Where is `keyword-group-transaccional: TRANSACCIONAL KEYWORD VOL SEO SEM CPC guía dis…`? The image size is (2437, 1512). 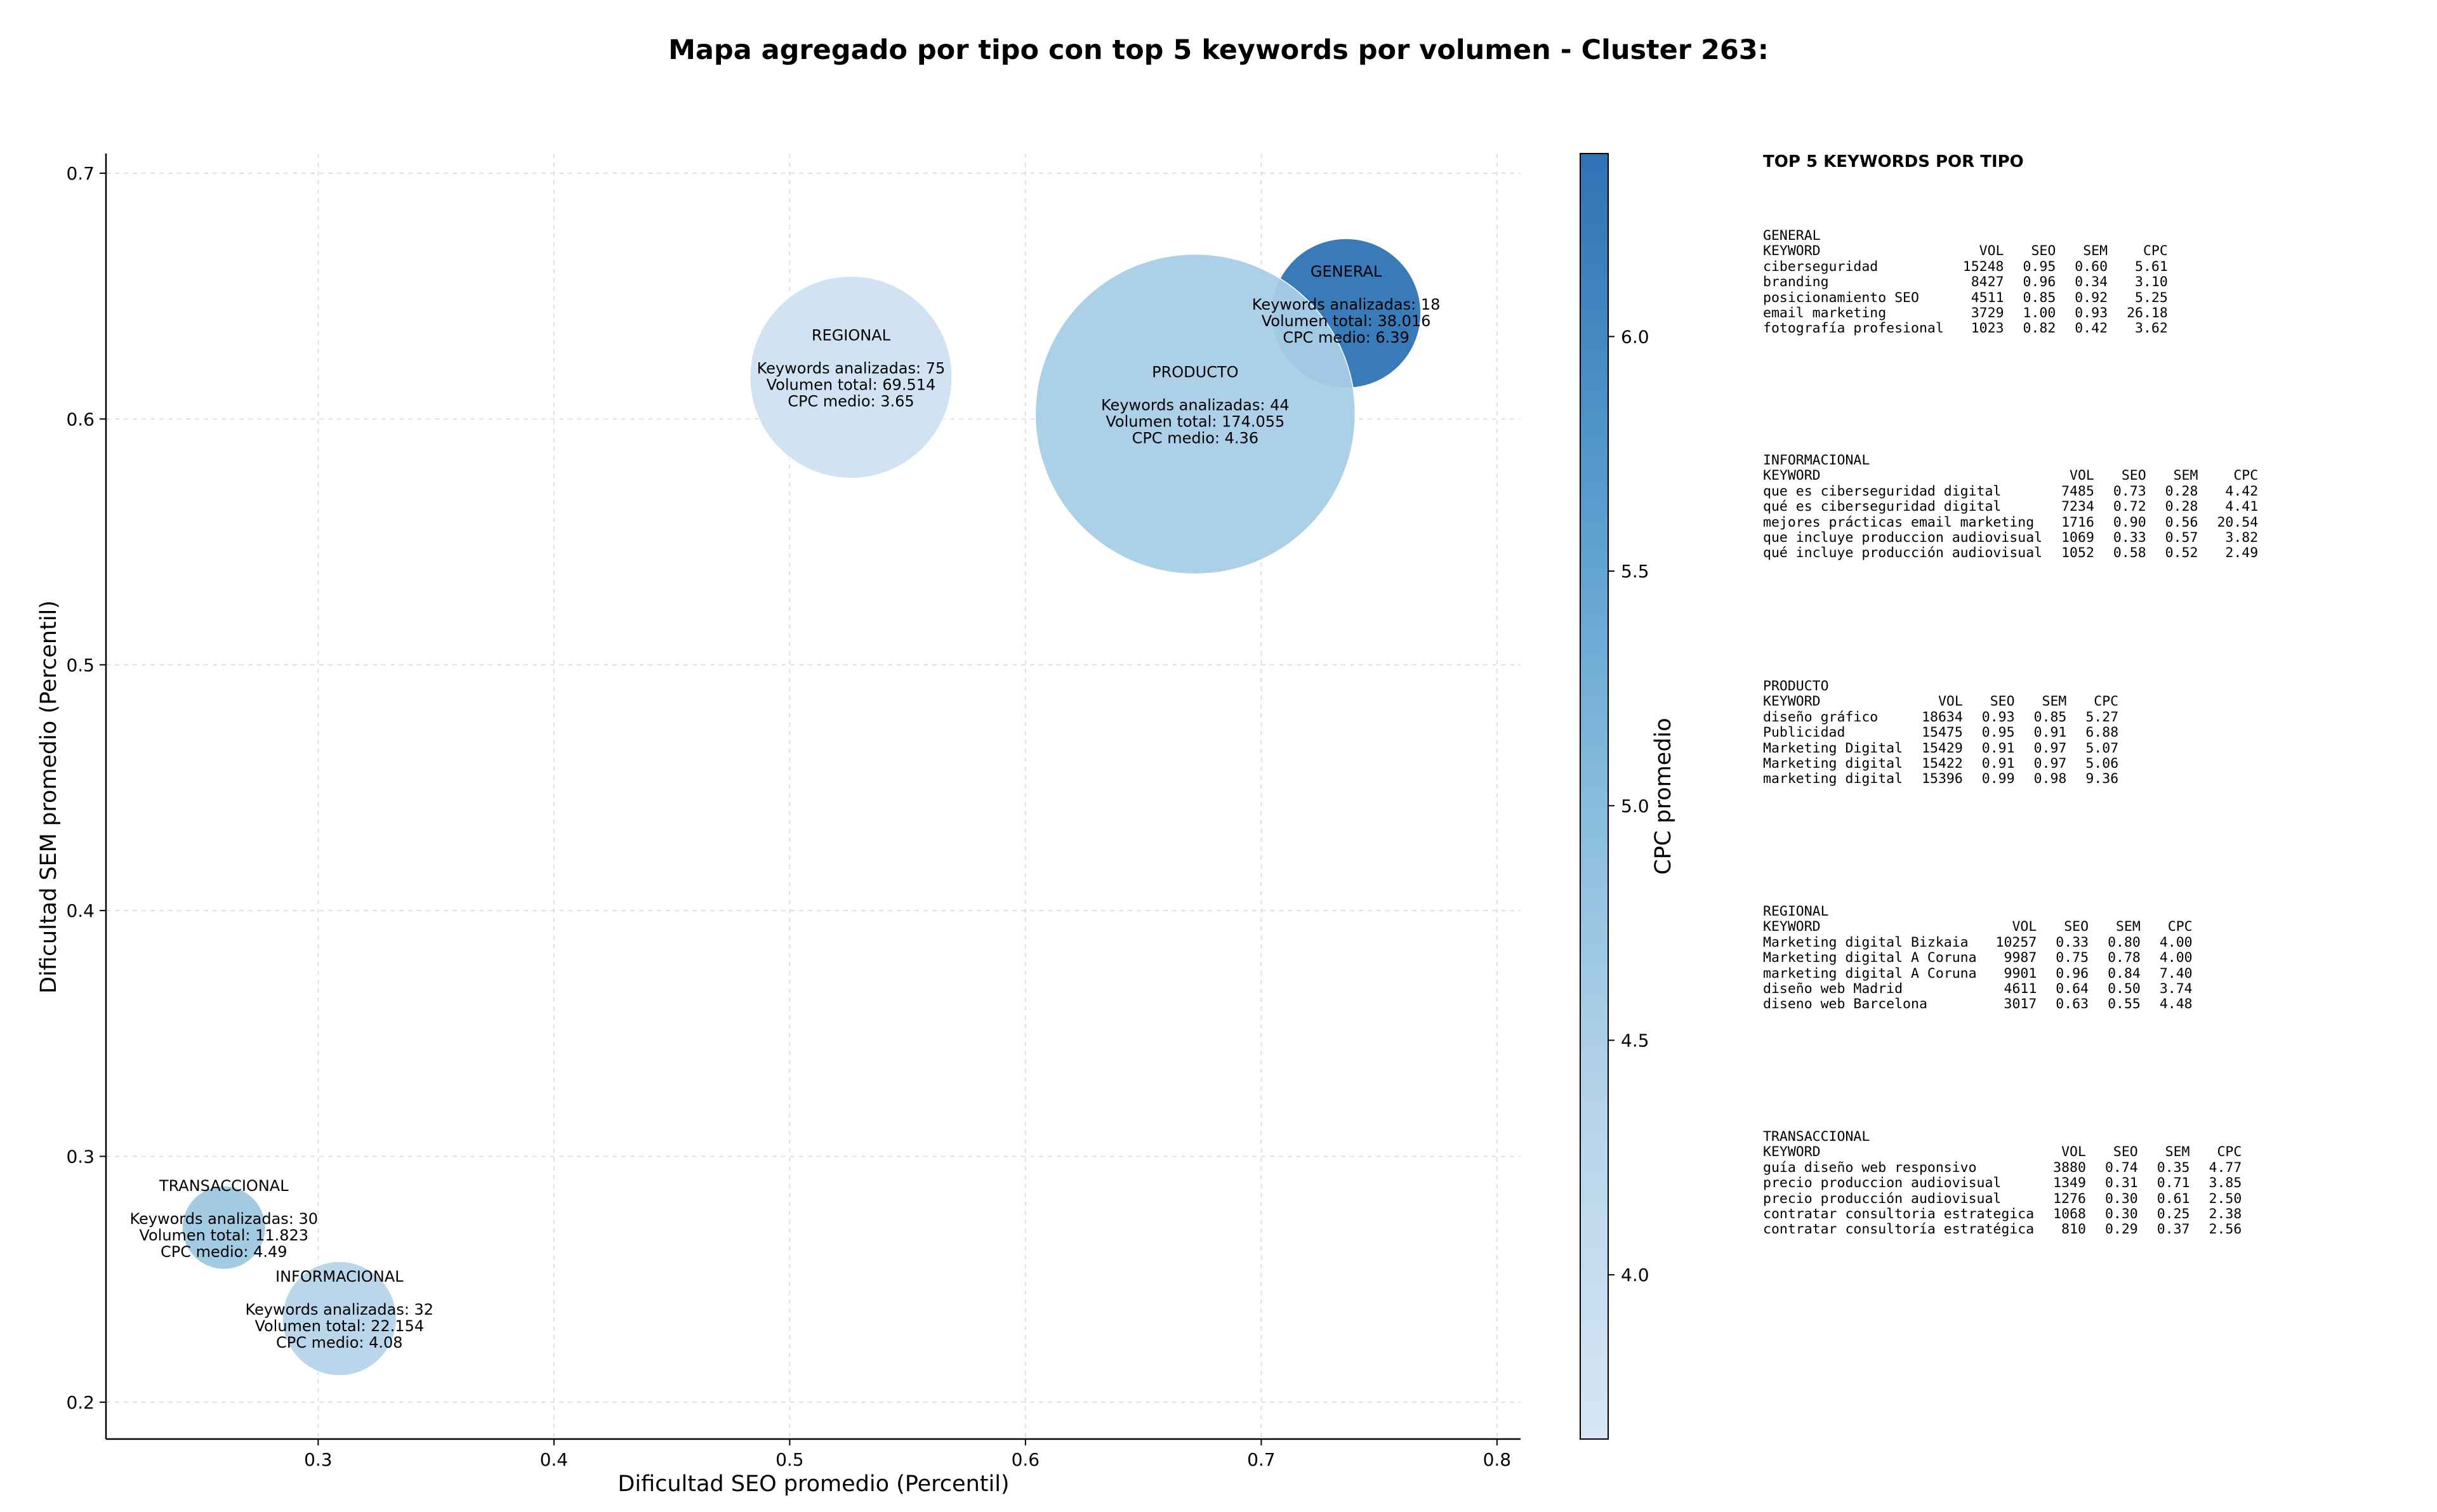 keyword-group-transaccional: TRANSACCIONAL KEYWORD VOL SEO SEM CPC guía dis… is located at coordinates (2002, 1183).